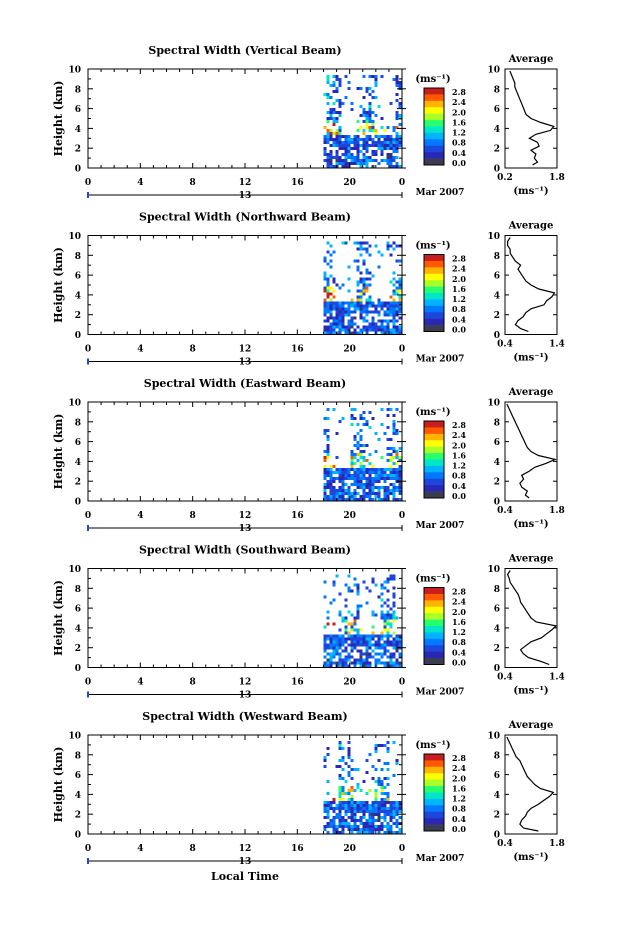 The height and width of the screenshot is (929, 622). Describe the element at coordinates (493, 71) in the screenshot. I see `average-y-tick-label: 10` at that location.